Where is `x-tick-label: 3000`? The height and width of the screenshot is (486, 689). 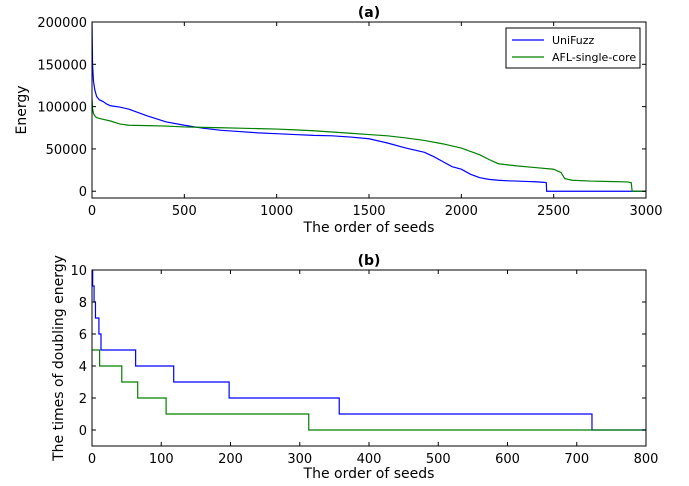
x-tick-label: 3000 is located at coordinates (645, 211).